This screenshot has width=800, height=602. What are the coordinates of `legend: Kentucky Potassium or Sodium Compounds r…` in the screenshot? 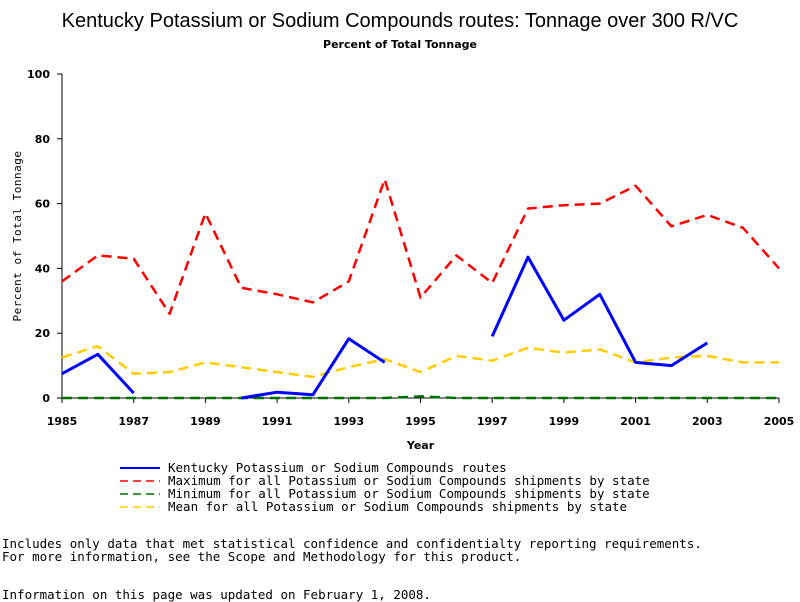 It's located at (385, 487).